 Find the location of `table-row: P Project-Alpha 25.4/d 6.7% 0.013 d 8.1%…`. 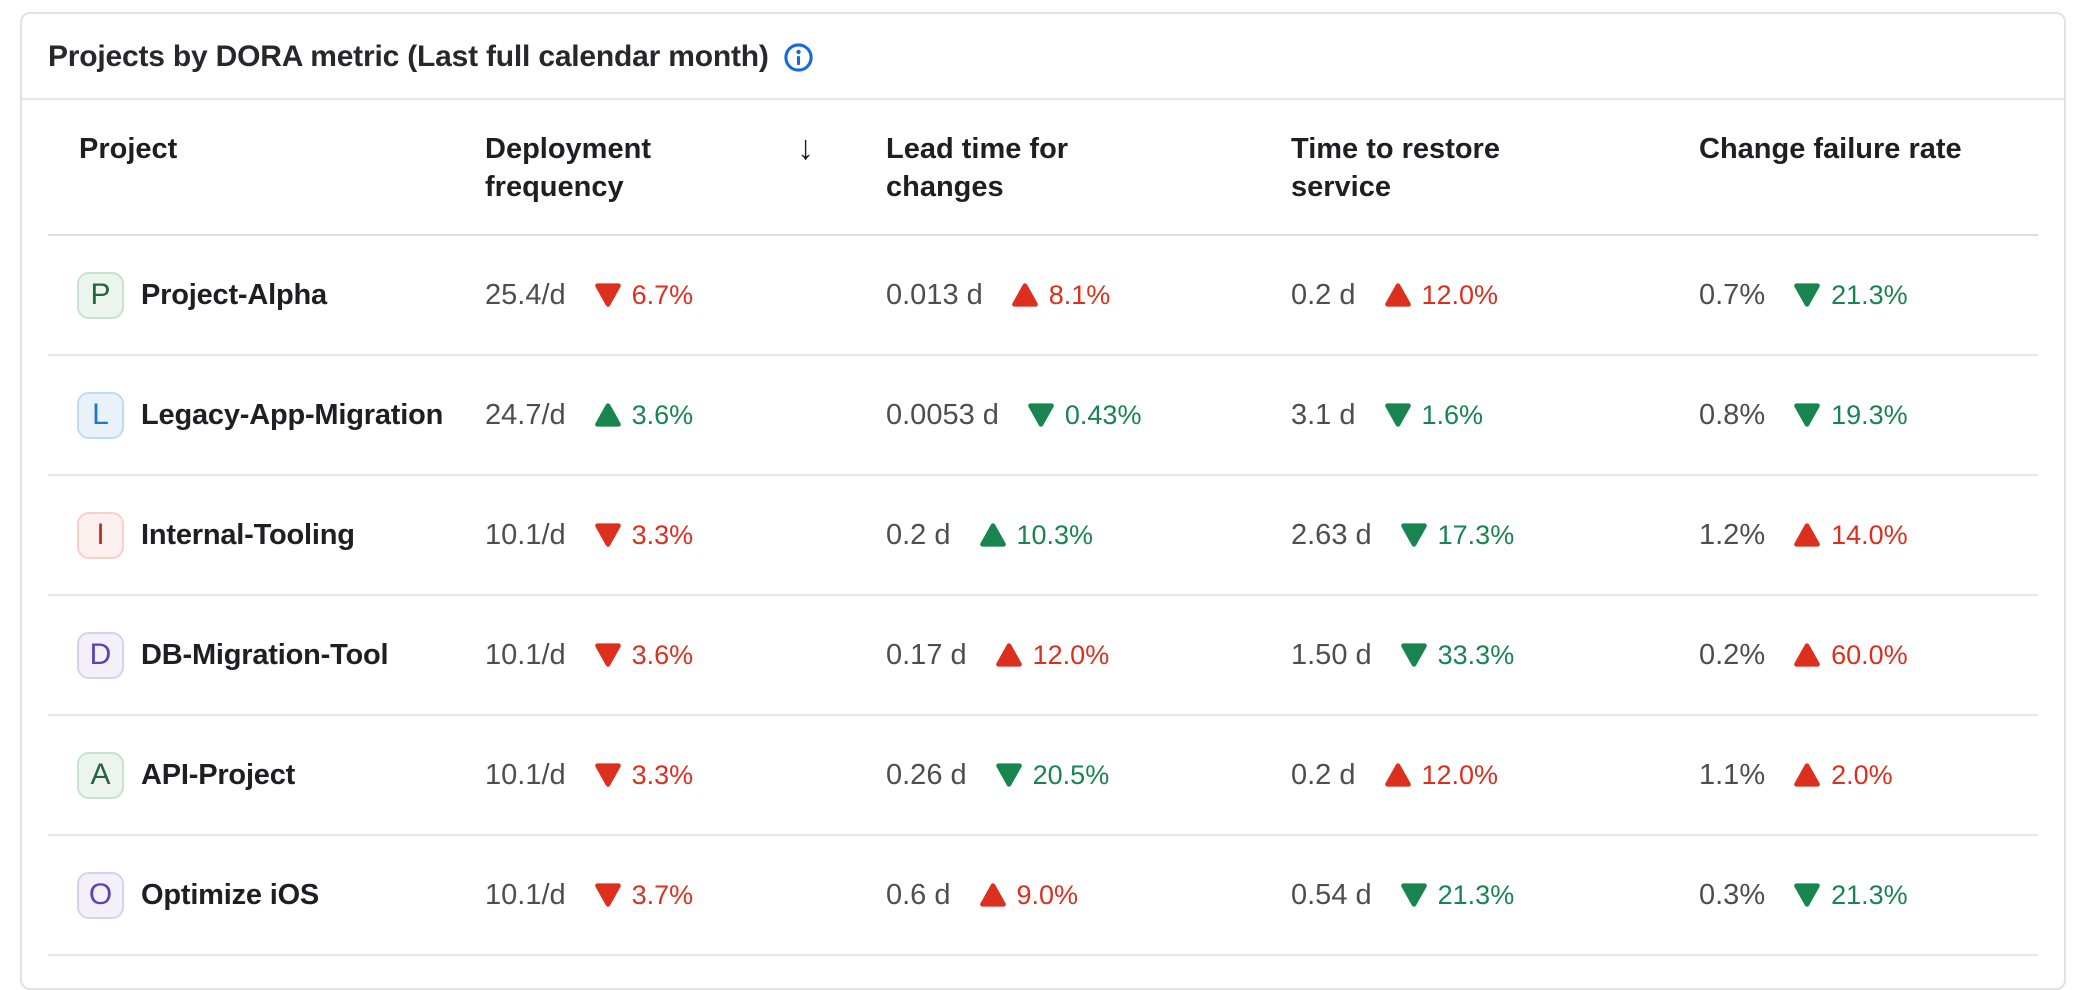

table-row: P Project-Alpha 25.4/d 6.7% 0.013 d 8.1%… is located at coordinates (1043, 296).